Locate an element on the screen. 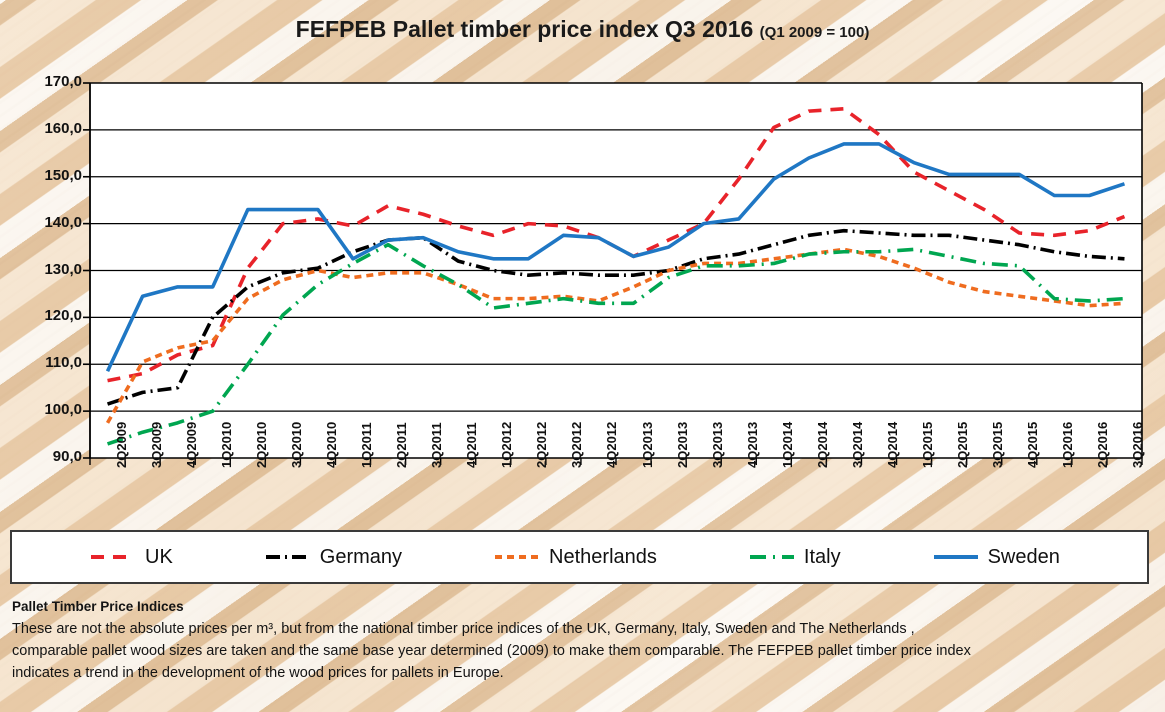 Image resolution: width=1165 pixels, height=712 pixels. x-axis-tick-label: 1Q2012 is located at coordinates (507, 444).